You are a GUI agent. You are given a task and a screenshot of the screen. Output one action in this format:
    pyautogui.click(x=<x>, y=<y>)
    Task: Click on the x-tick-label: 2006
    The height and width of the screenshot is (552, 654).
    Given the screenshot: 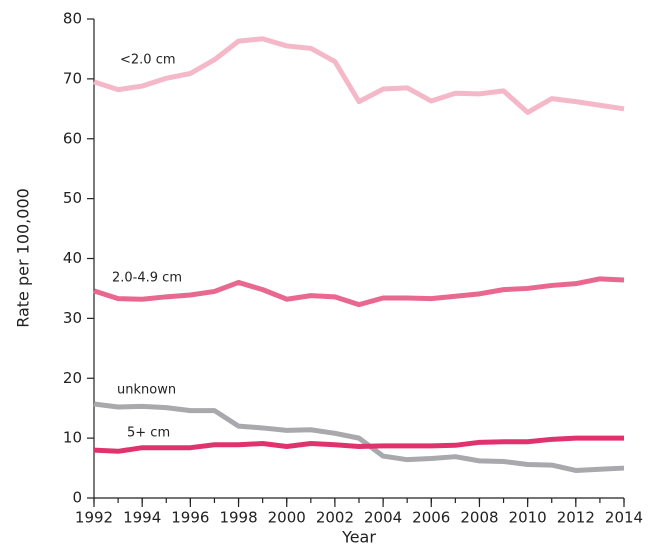 What is the action you would take?
    pyautogui.click(x=431, y=518)
    